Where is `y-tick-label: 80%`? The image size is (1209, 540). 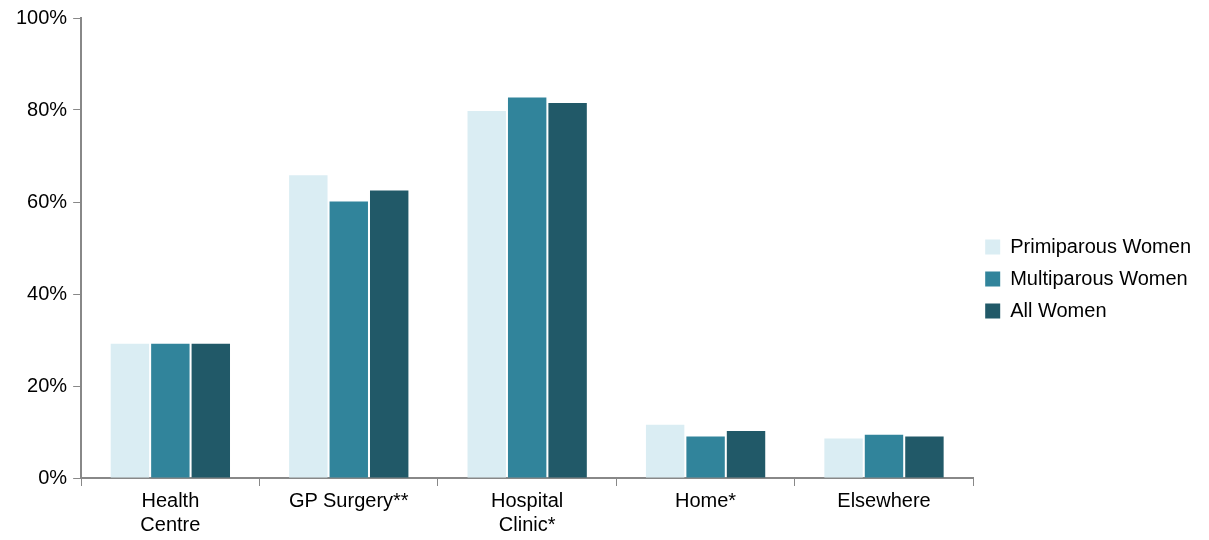
y-tick-label: 80% is located at coordinates (47, 108).